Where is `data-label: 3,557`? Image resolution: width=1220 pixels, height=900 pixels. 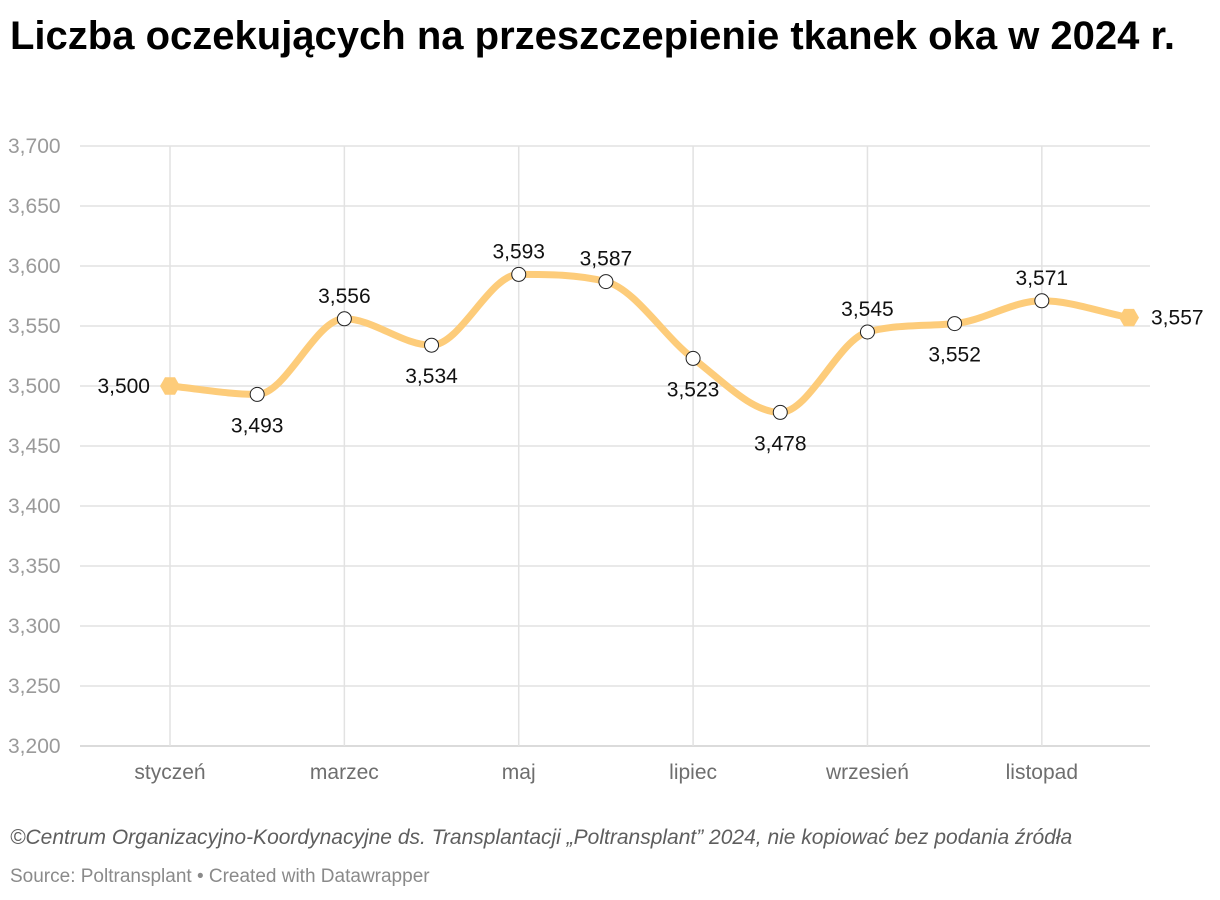 data-label: 3,557 is located at coordinates (1177, 318).